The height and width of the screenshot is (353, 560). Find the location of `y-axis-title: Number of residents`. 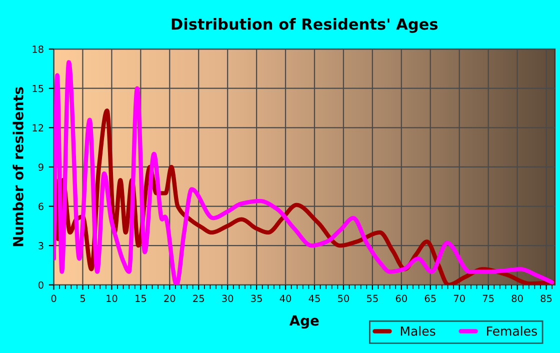

y-axis-title: Number of residents is located at coordinates (18, 166).